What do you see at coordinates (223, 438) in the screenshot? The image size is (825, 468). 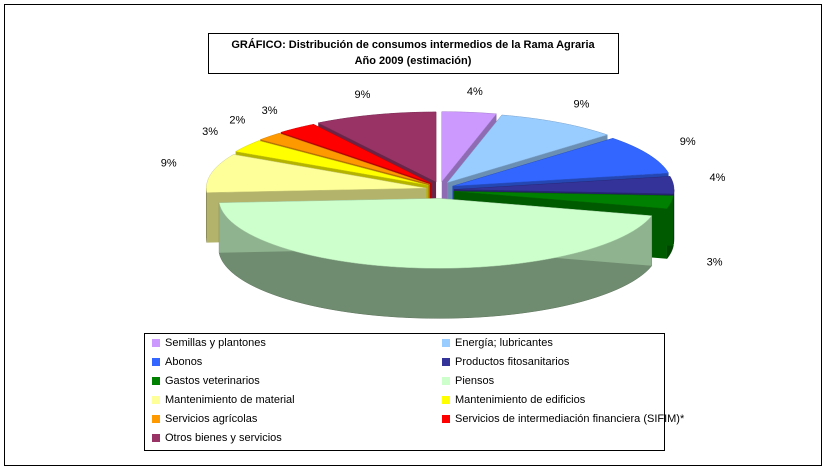 I see `legend-label: Otros bienes y servicios` at bounding box center [223, 438].